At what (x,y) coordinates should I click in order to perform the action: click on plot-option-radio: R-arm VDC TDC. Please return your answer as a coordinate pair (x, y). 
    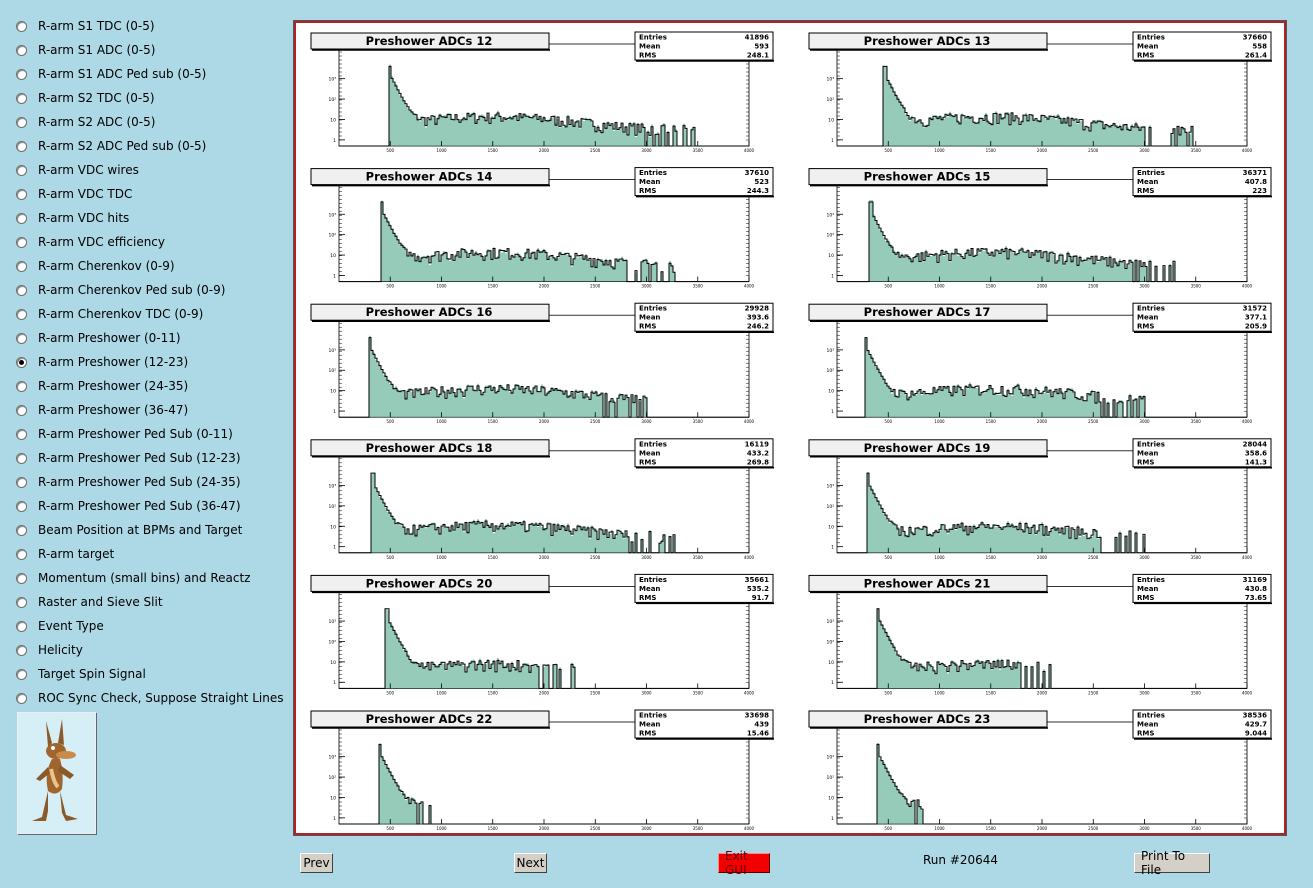
    Looking at the image, I should click on (153, 194).